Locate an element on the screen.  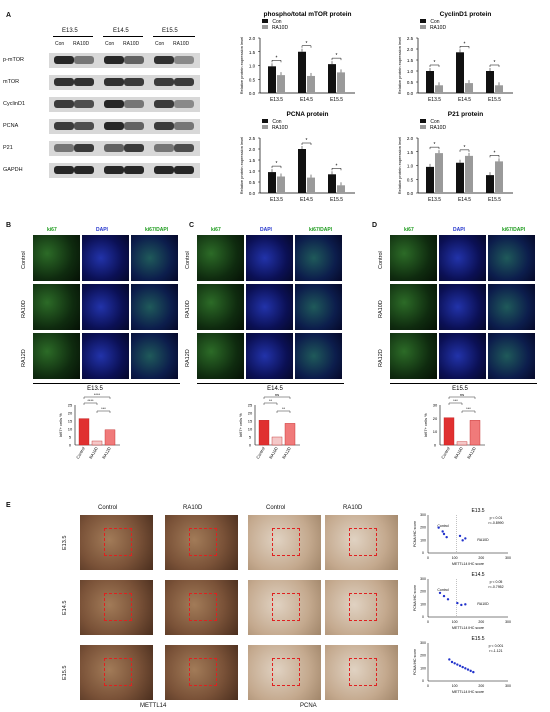
x-tick-label: E14.5 is located at coordinates (464, 200).